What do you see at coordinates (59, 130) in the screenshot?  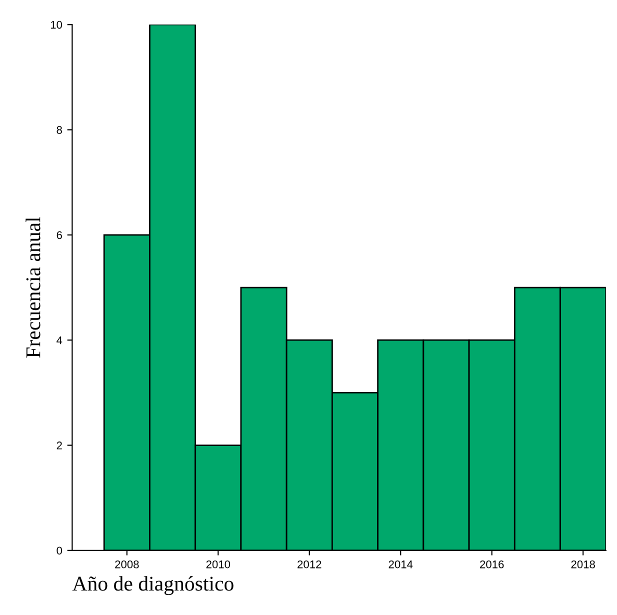 I see `y-tick-label: 8` at bounding box center [59, 130].